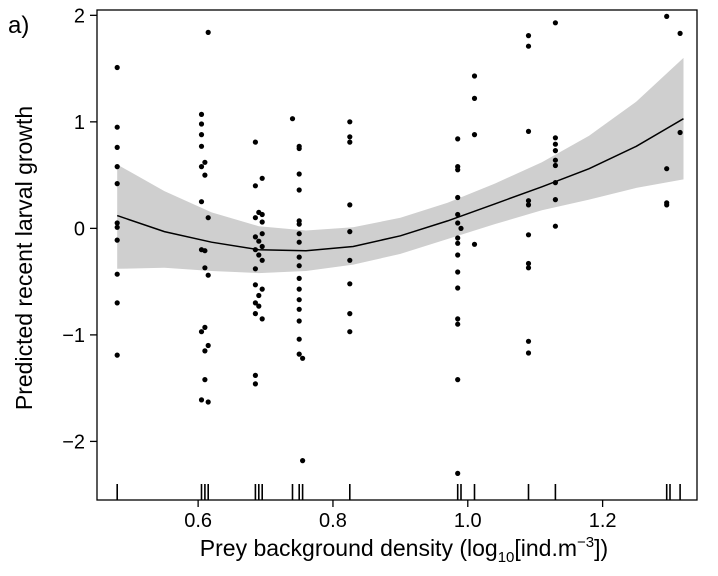 This screenshot has width=718, height=576. I want to click on x-tick-label: 0.6, so click(198, 521).